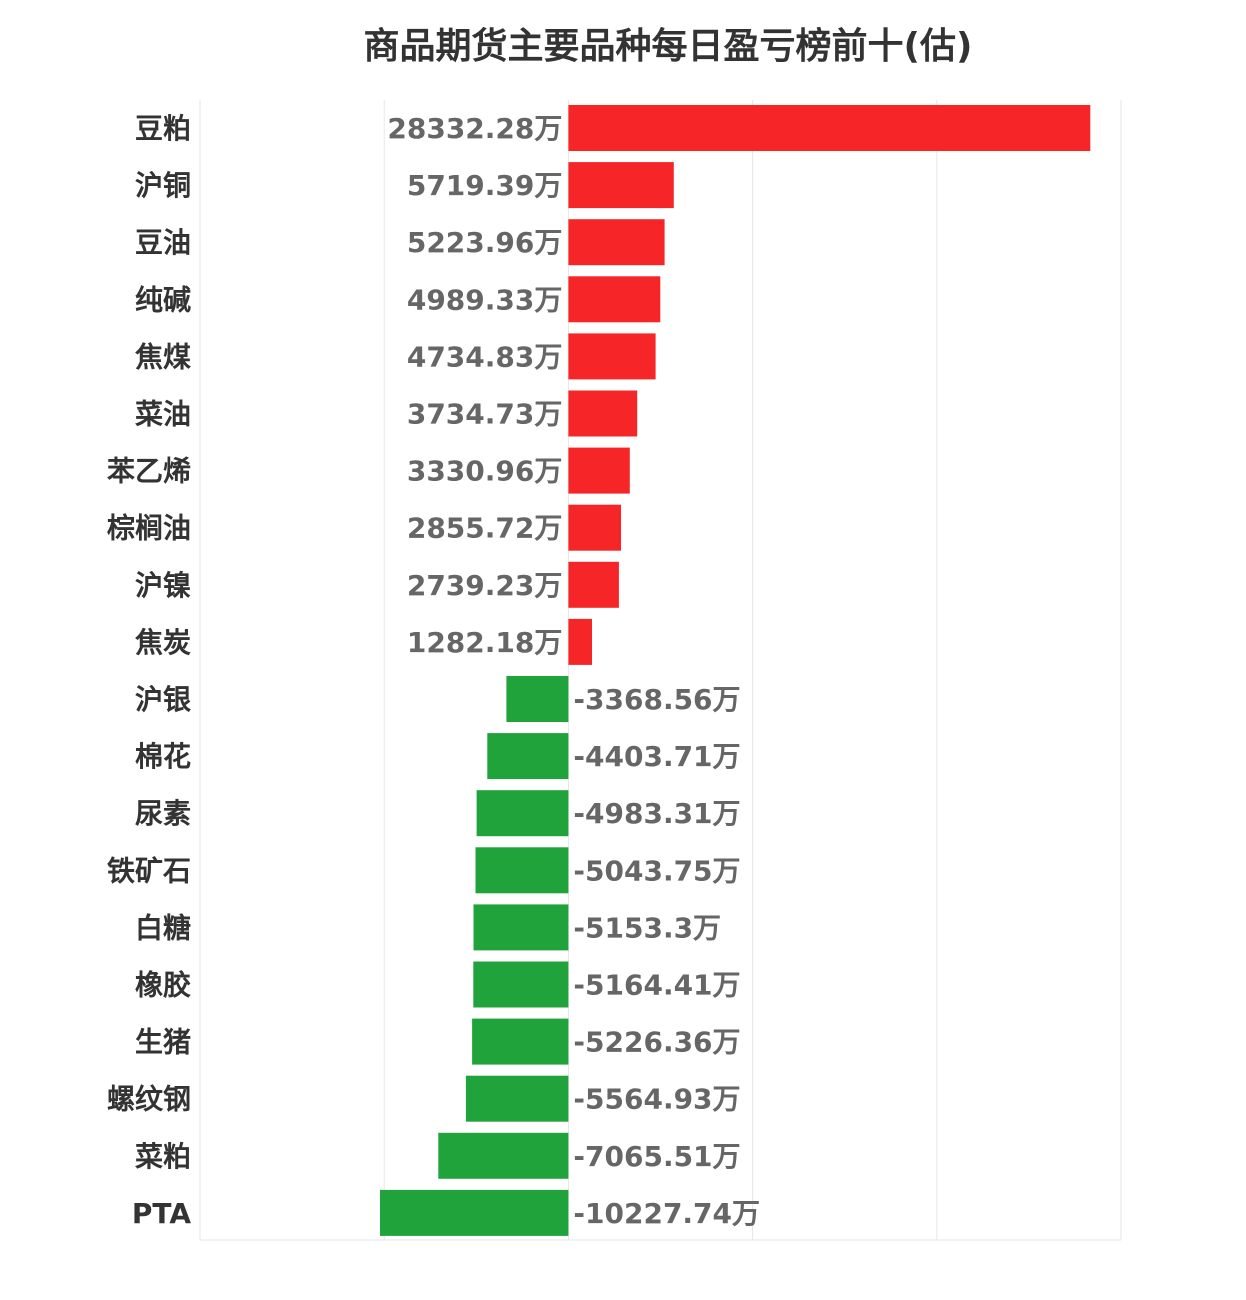 Image resolution: width=1246 pixels, height=1300 pixels. Describe the element at coordinates (647, 927) in the screenshot. I see `value-label: -5153.3万` at that location.